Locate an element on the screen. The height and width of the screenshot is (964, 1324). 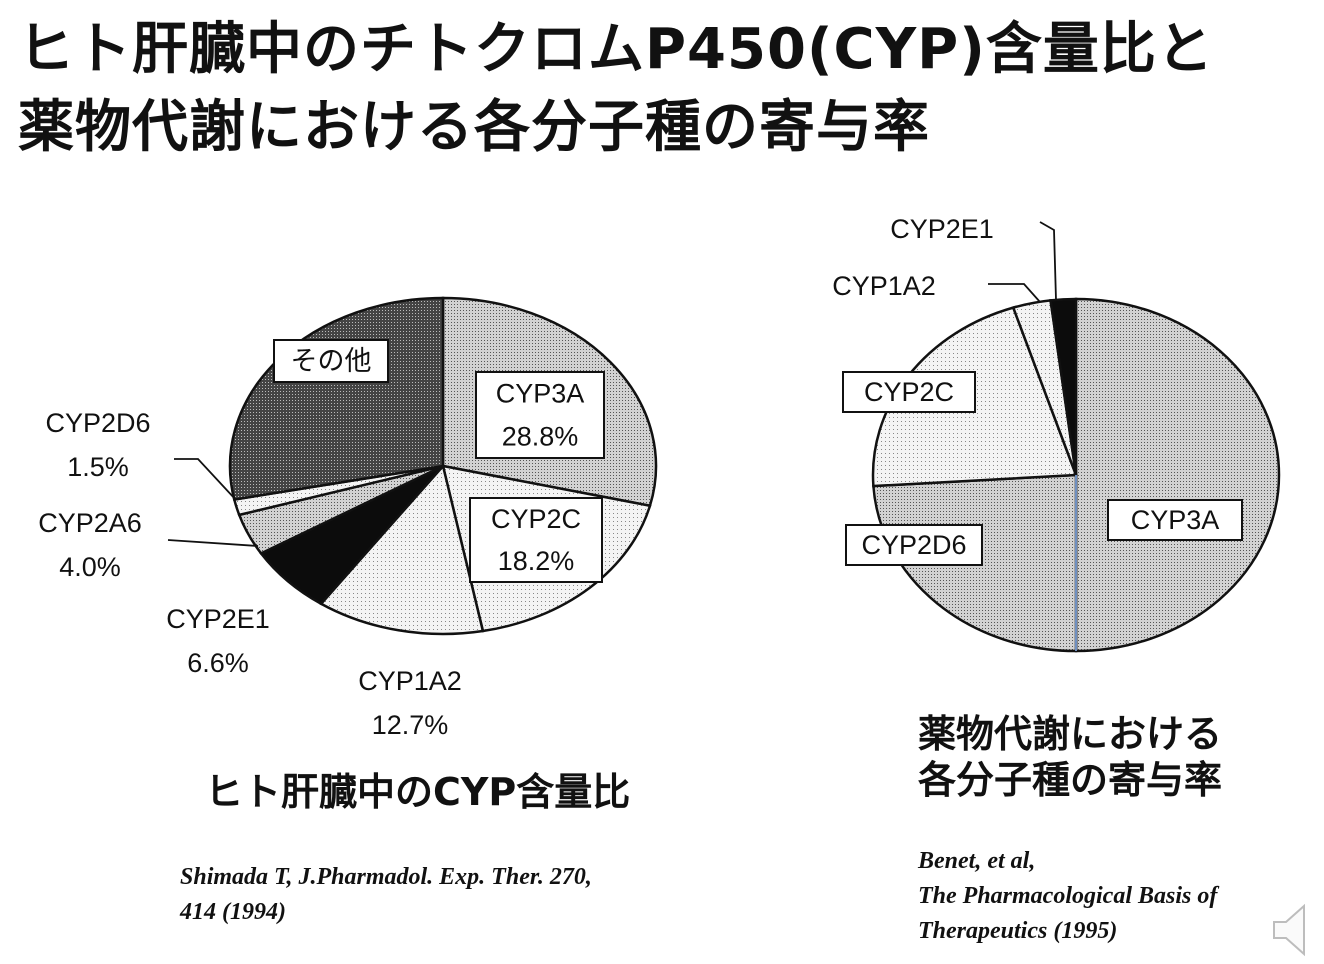
leader-left-cyp2a6 is located at coordinates (213, 543).